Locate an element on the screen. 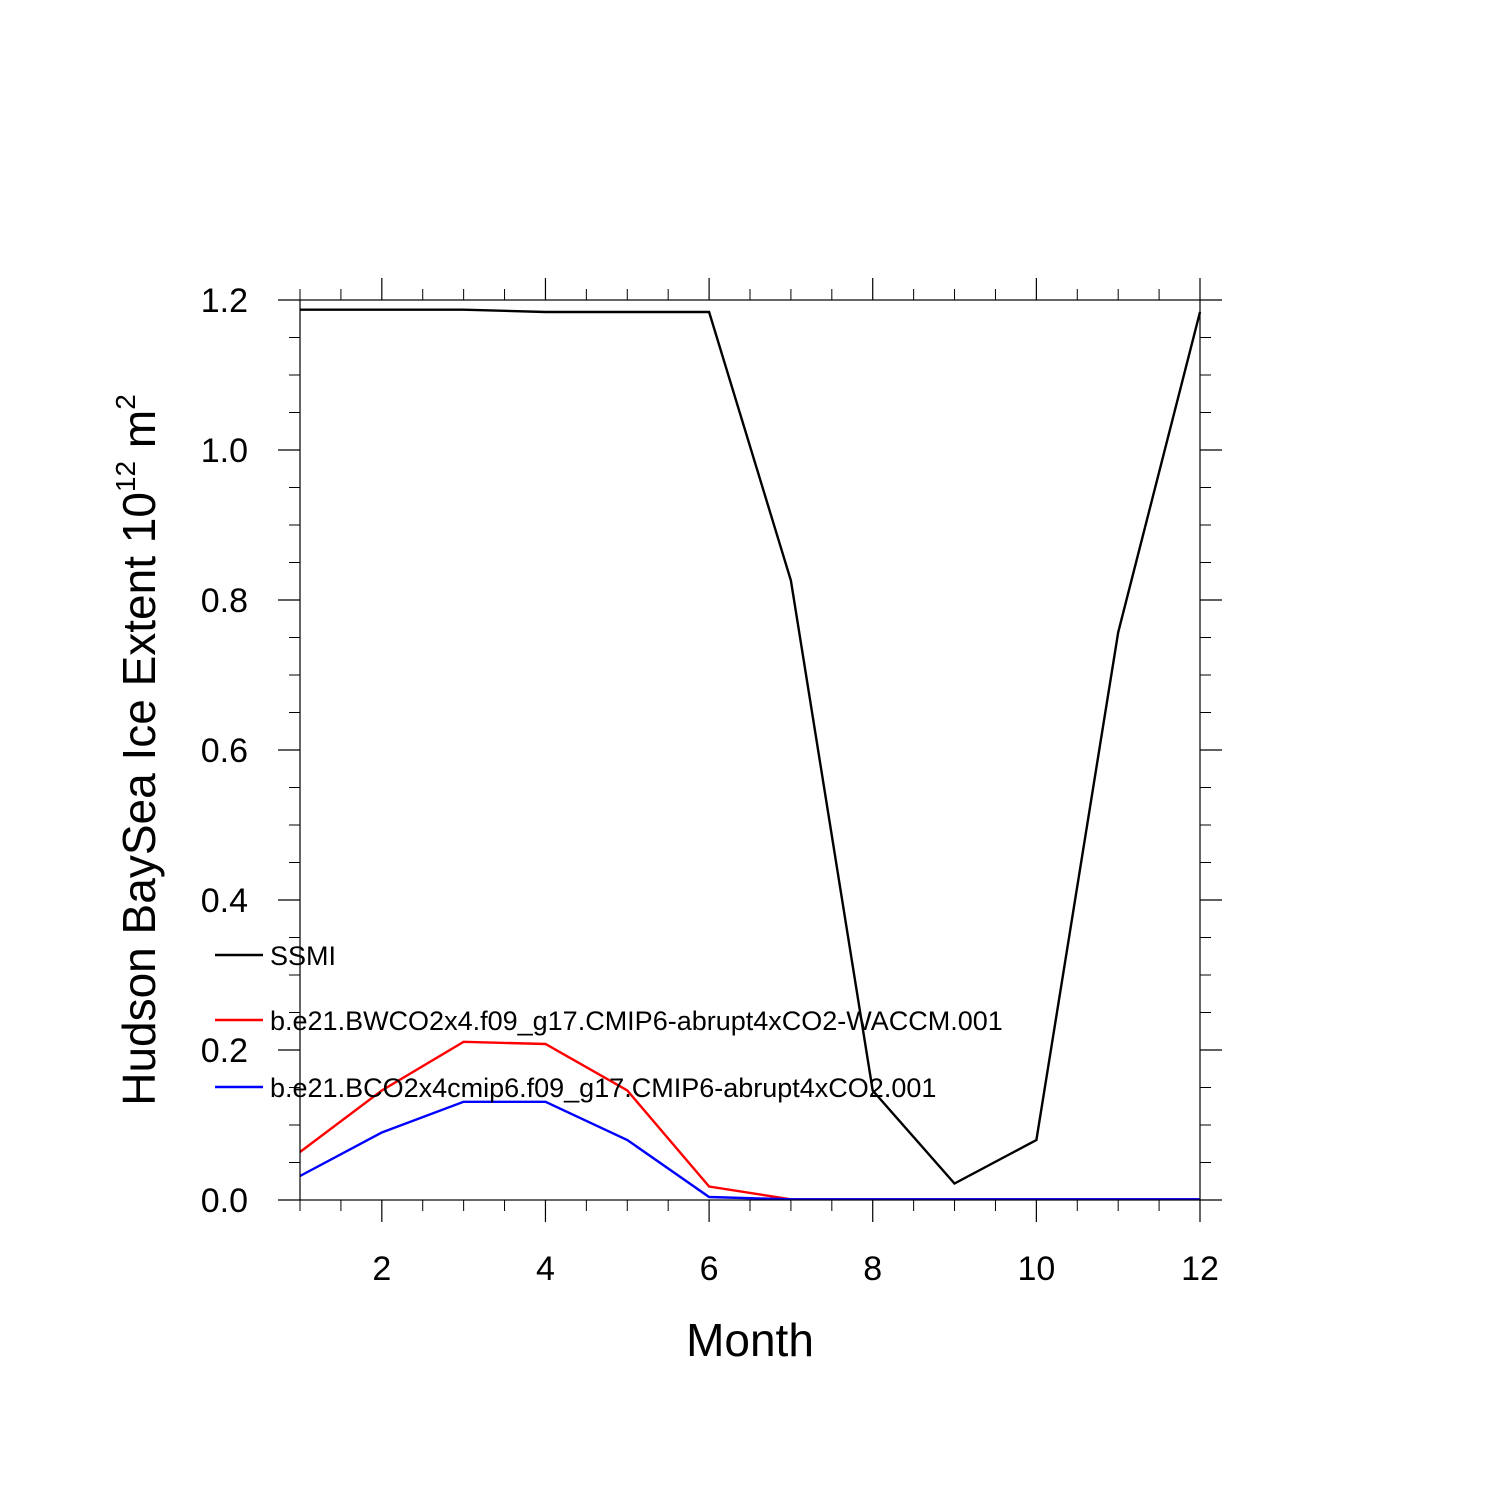 The height and width of the screenshot is (1500, 1500). y-axis-title-unit-exponent: 2 is located at coordinates (125, 402).